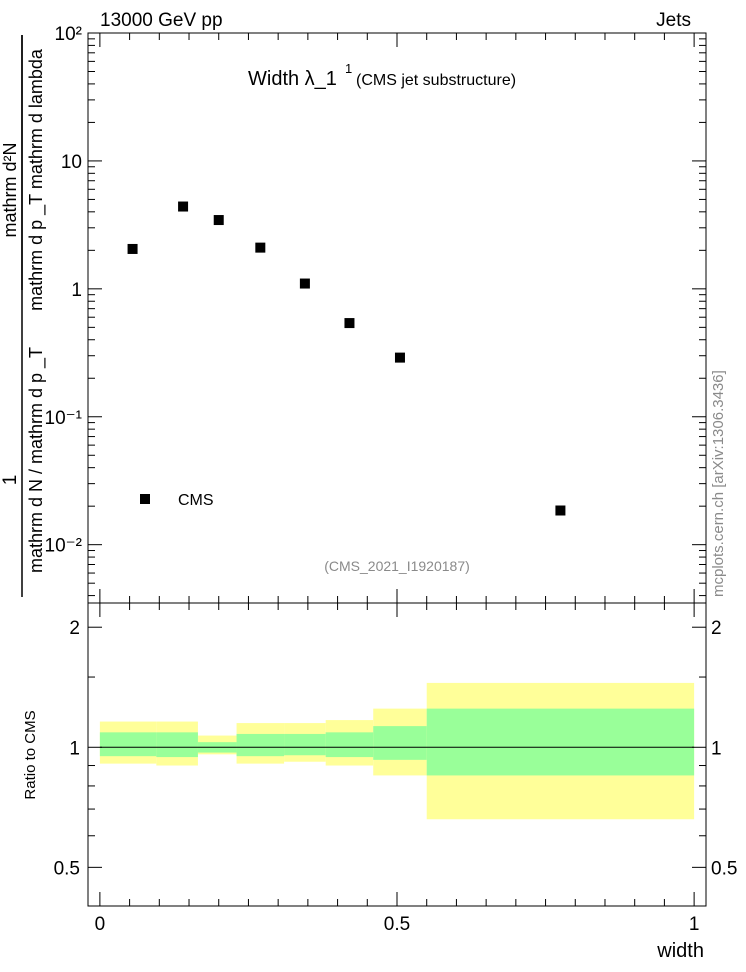 The image size is (746, 972). What do you see at coordinates (145, 499) in the screenshot?
I see `legend-marker` at bounding box center [145, 499].